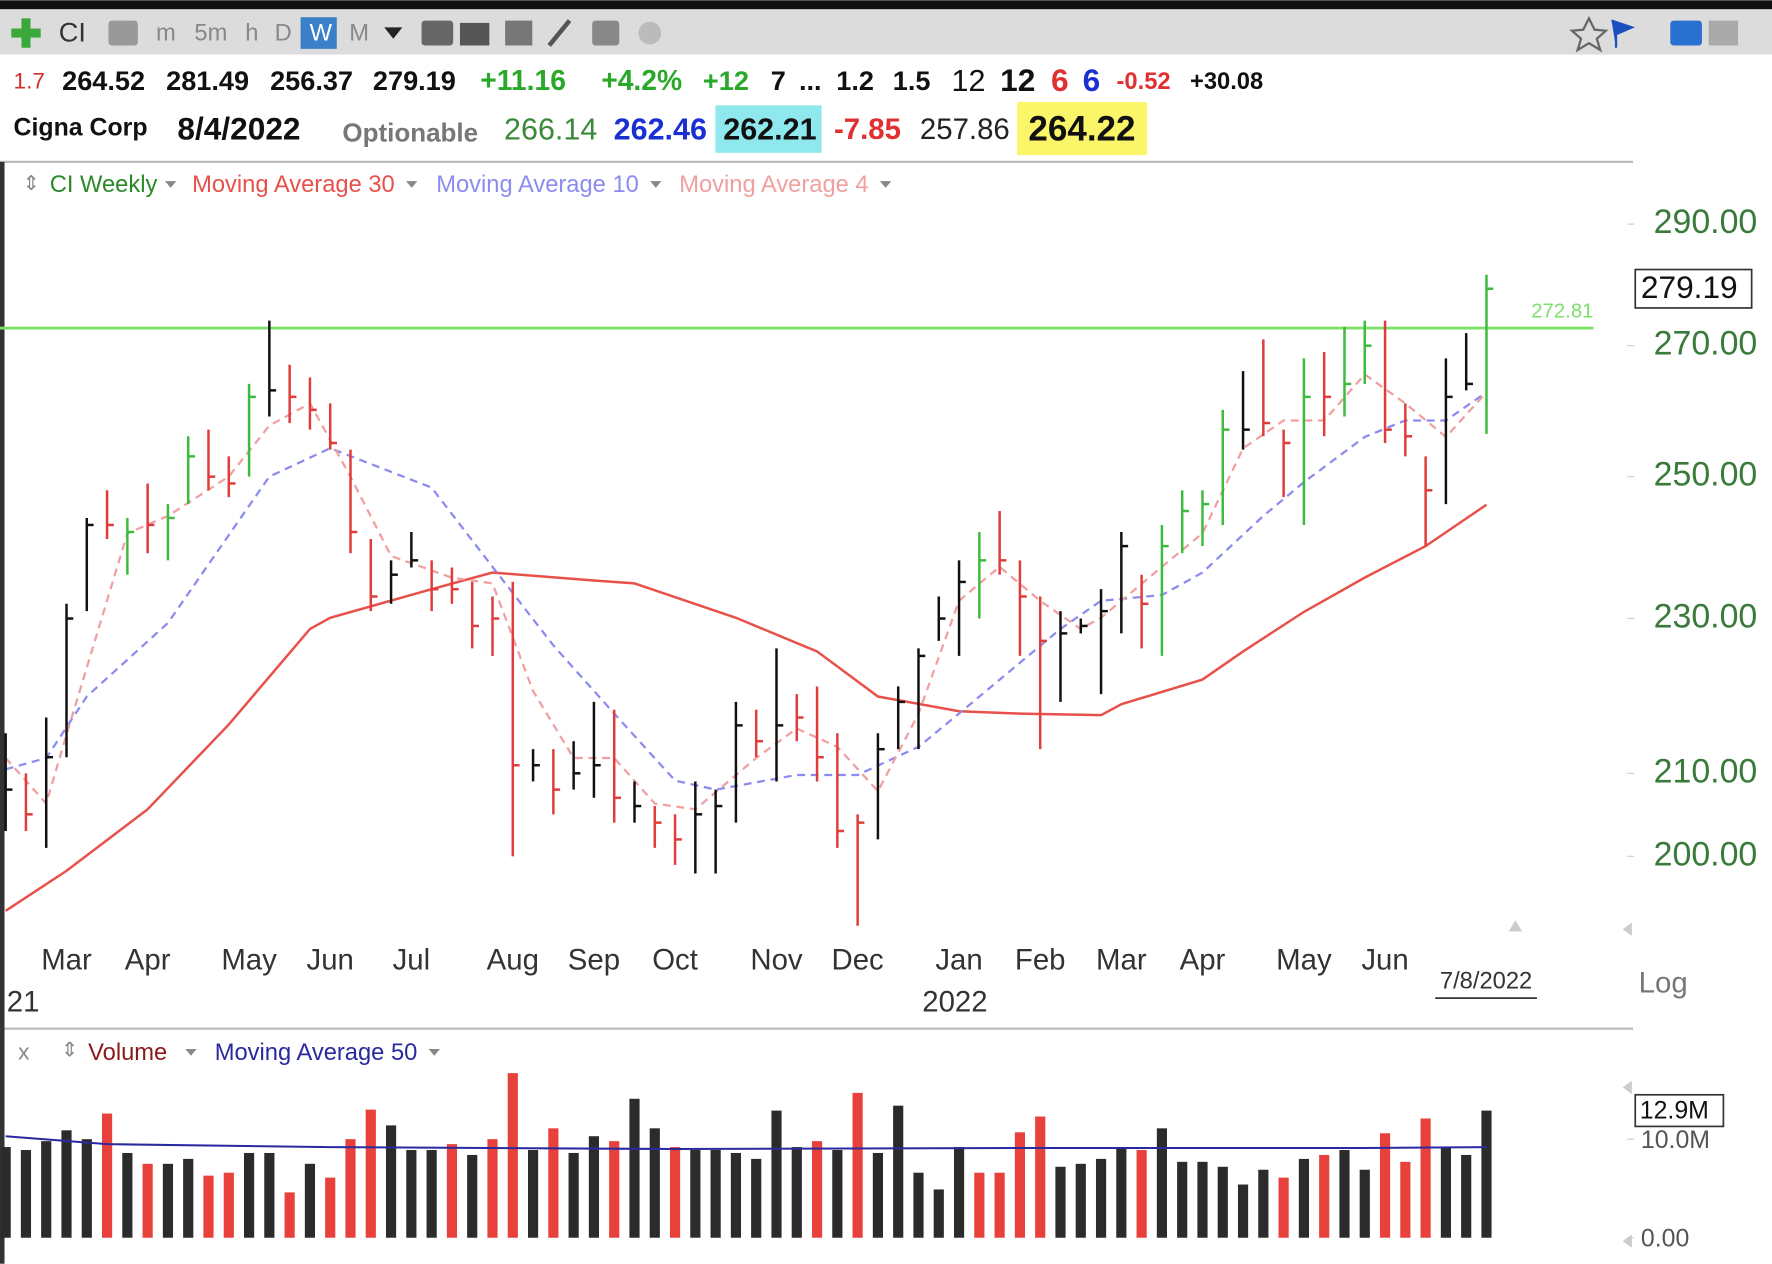 The height and width of the screenshot is (1264, 1772). I want to click on date-marker: 7/8/2022, so click(1486, 982).